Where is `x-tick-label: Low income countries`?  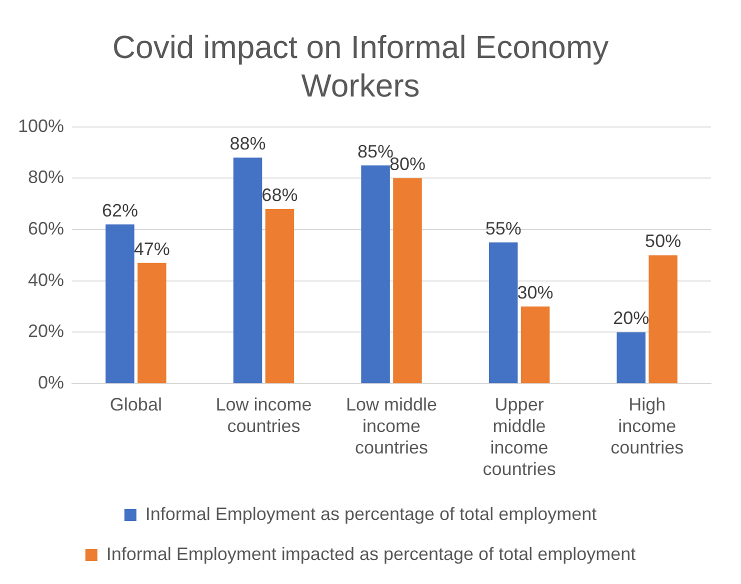 x-tick-label: Low income countries is located at coordinates (264, 415).